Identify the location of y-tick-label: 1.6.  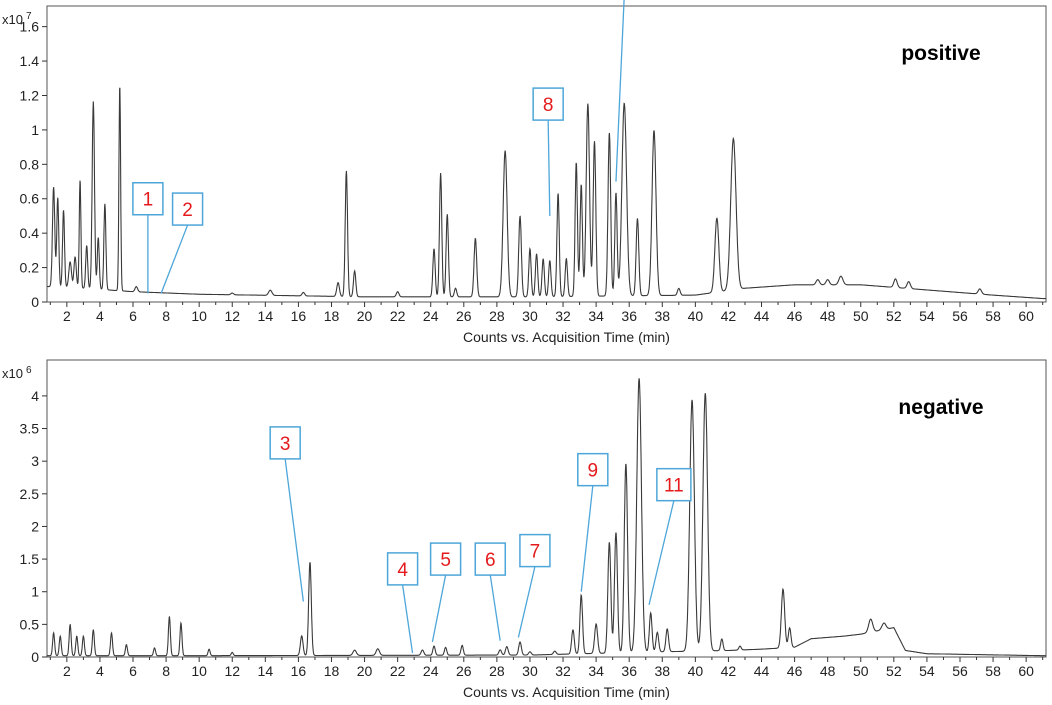
(30, 27).